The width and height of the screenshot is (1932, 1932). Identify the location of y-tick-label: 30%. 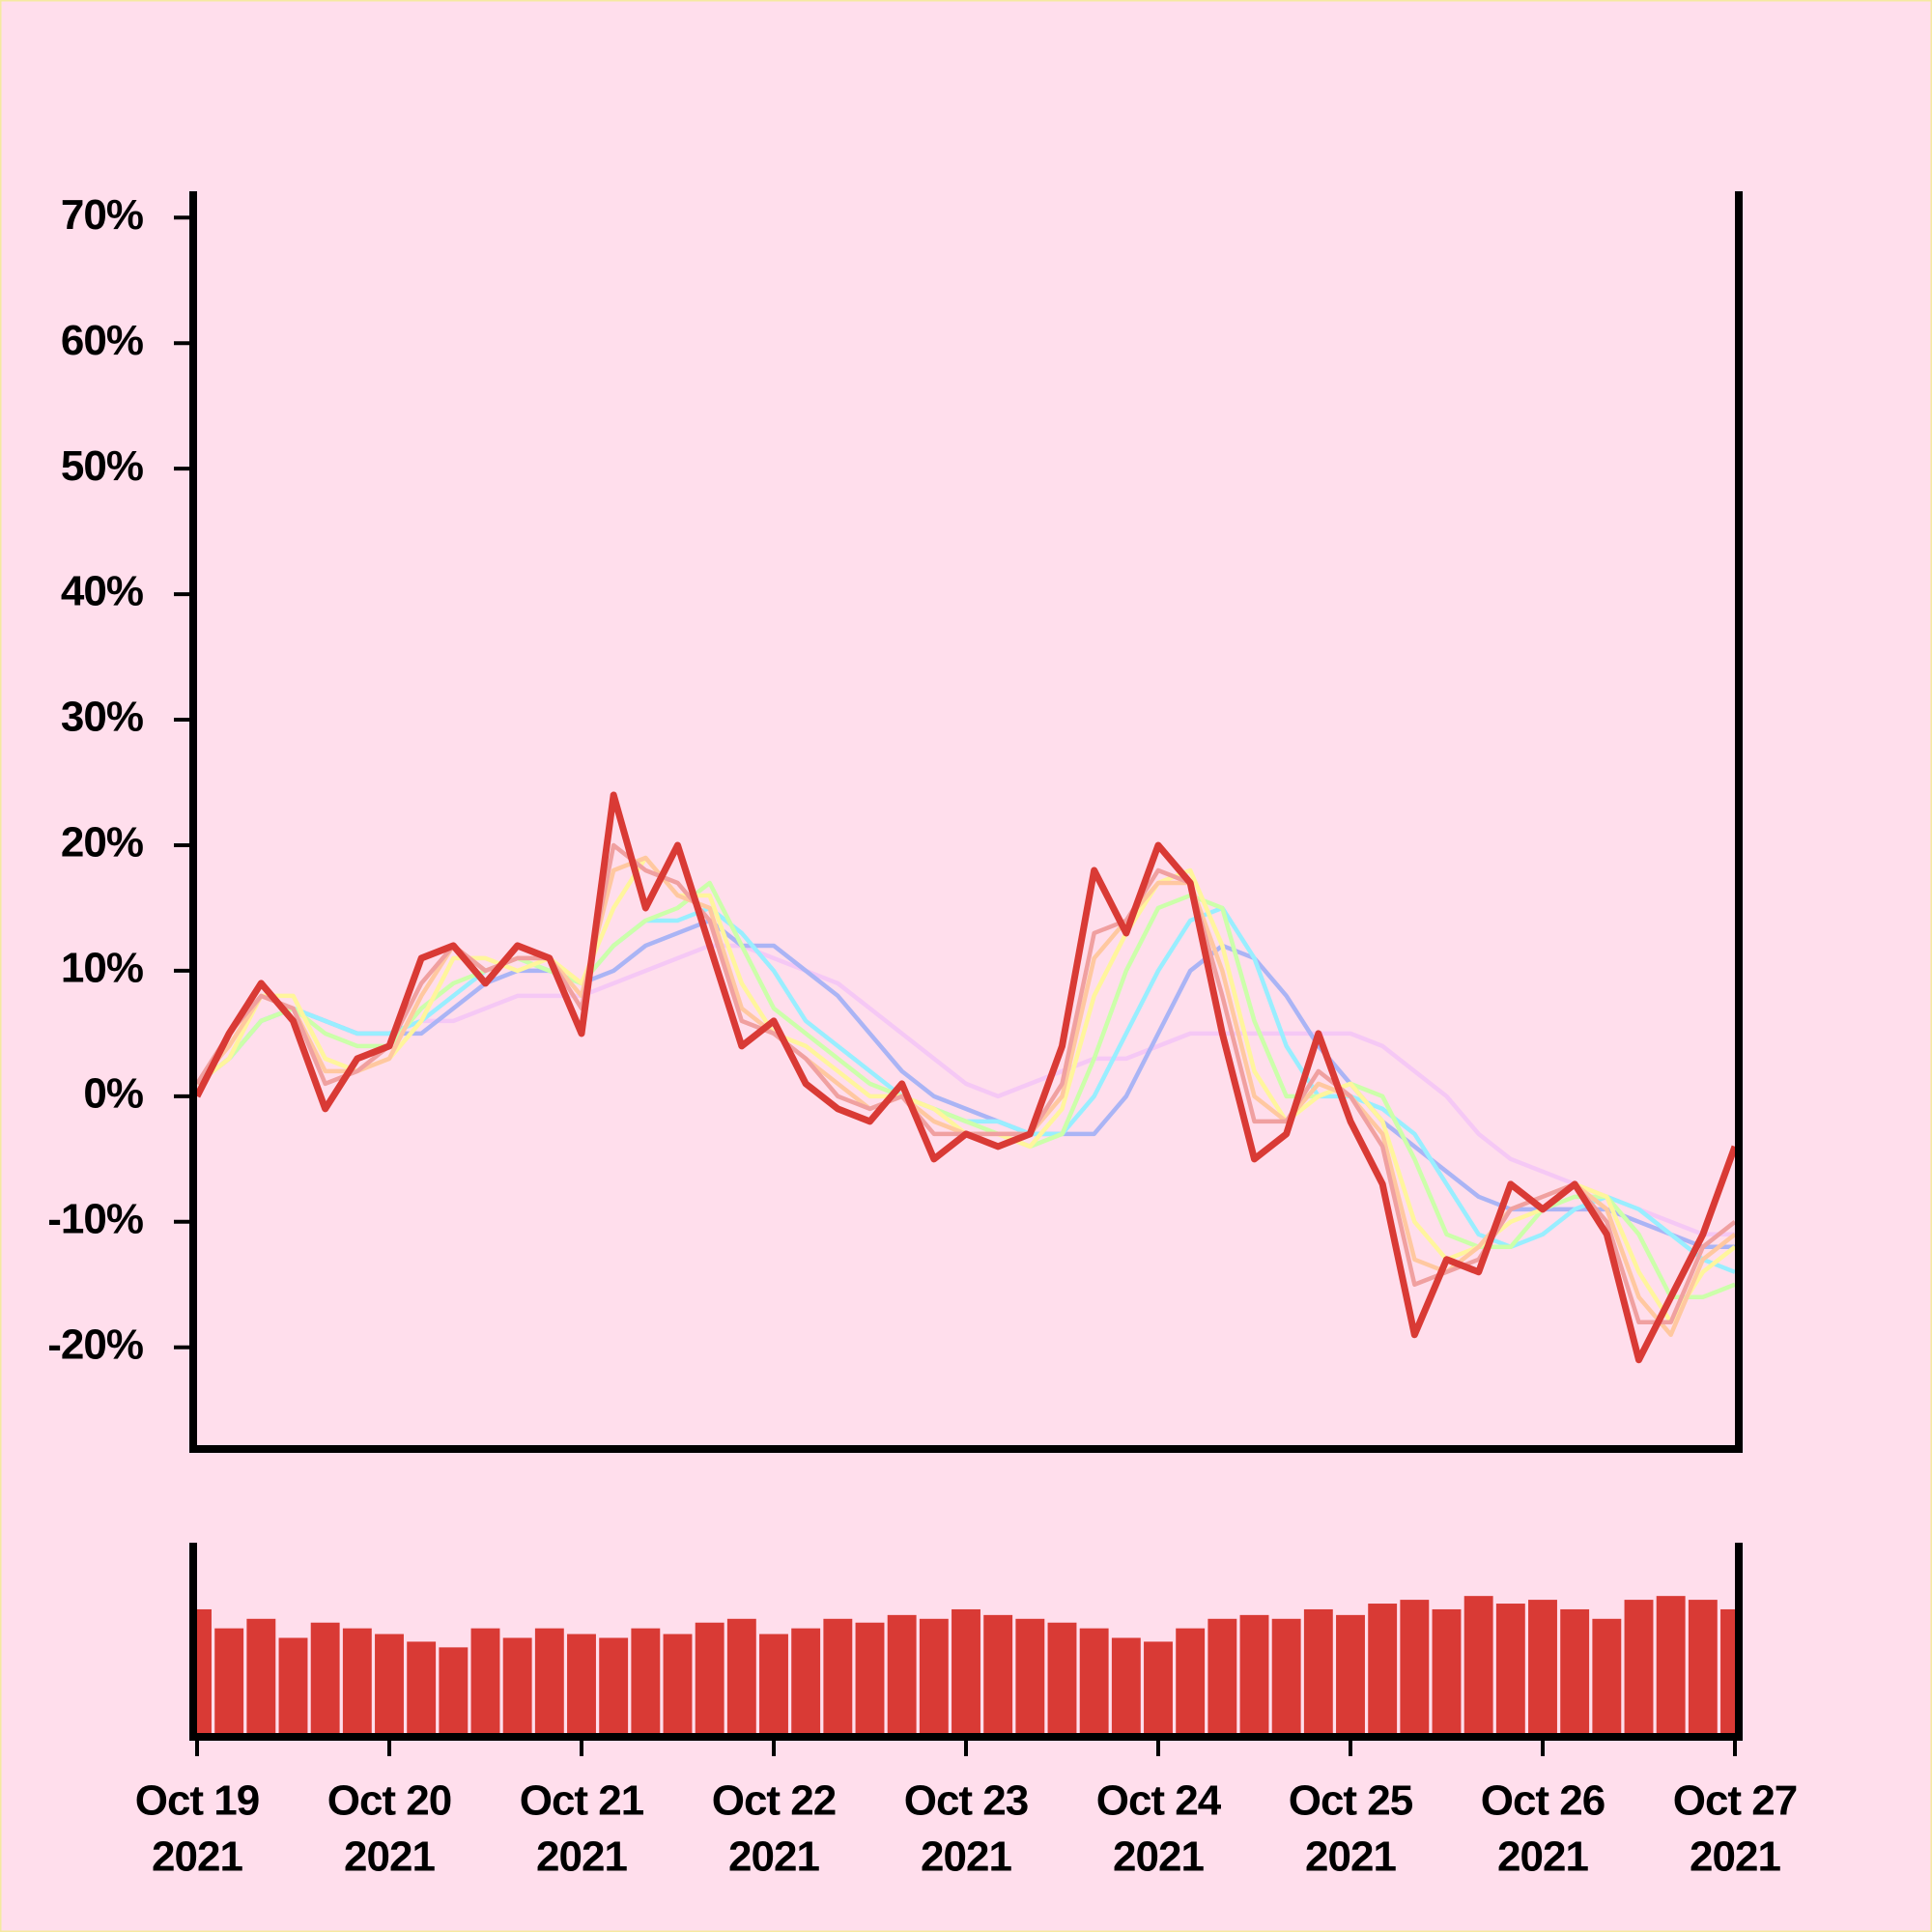
(102, 717).